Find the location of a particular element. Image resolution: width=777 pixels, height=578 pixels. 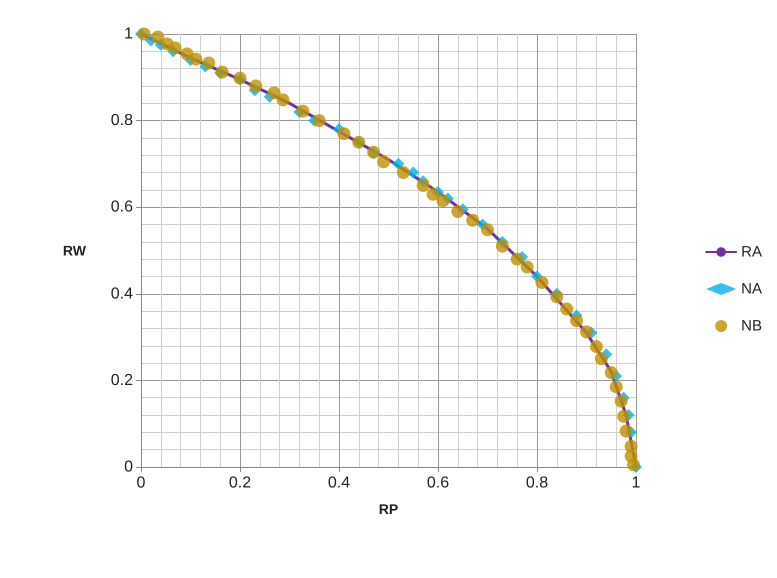

x-tick-label: 1 is located at coordinates (636, 483).